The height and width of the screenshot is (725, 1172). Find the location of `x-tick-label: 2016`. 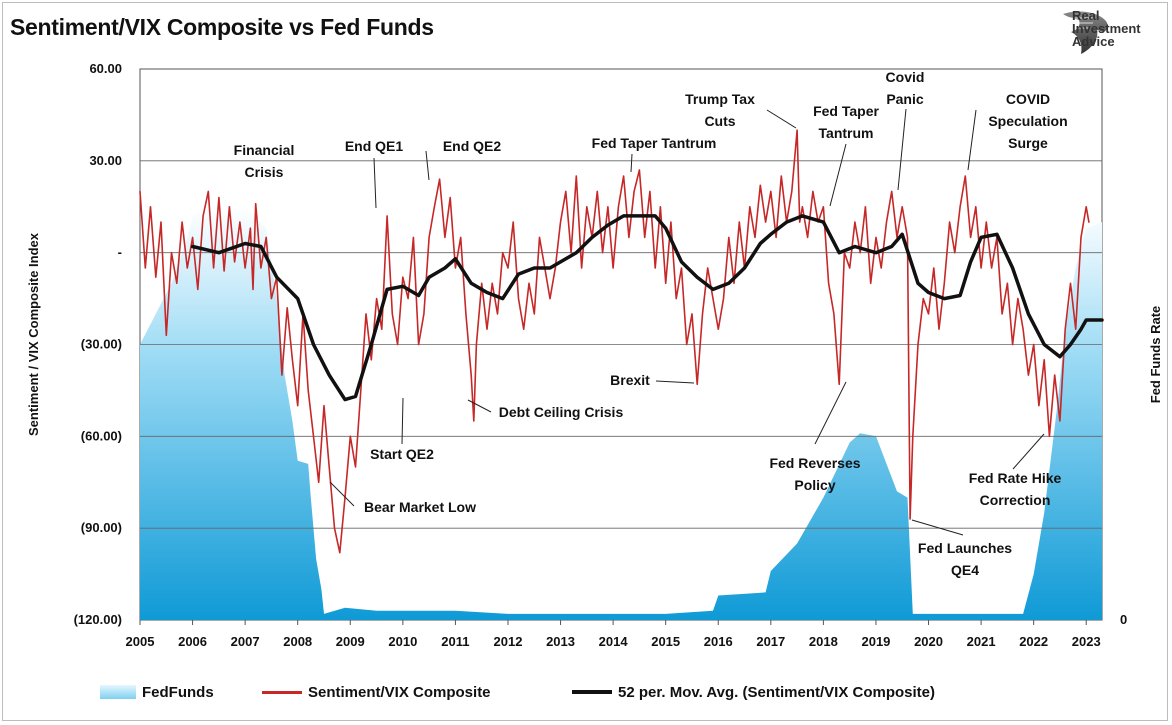

x-tick-label: 2016 is located at coordinates (718, 641).